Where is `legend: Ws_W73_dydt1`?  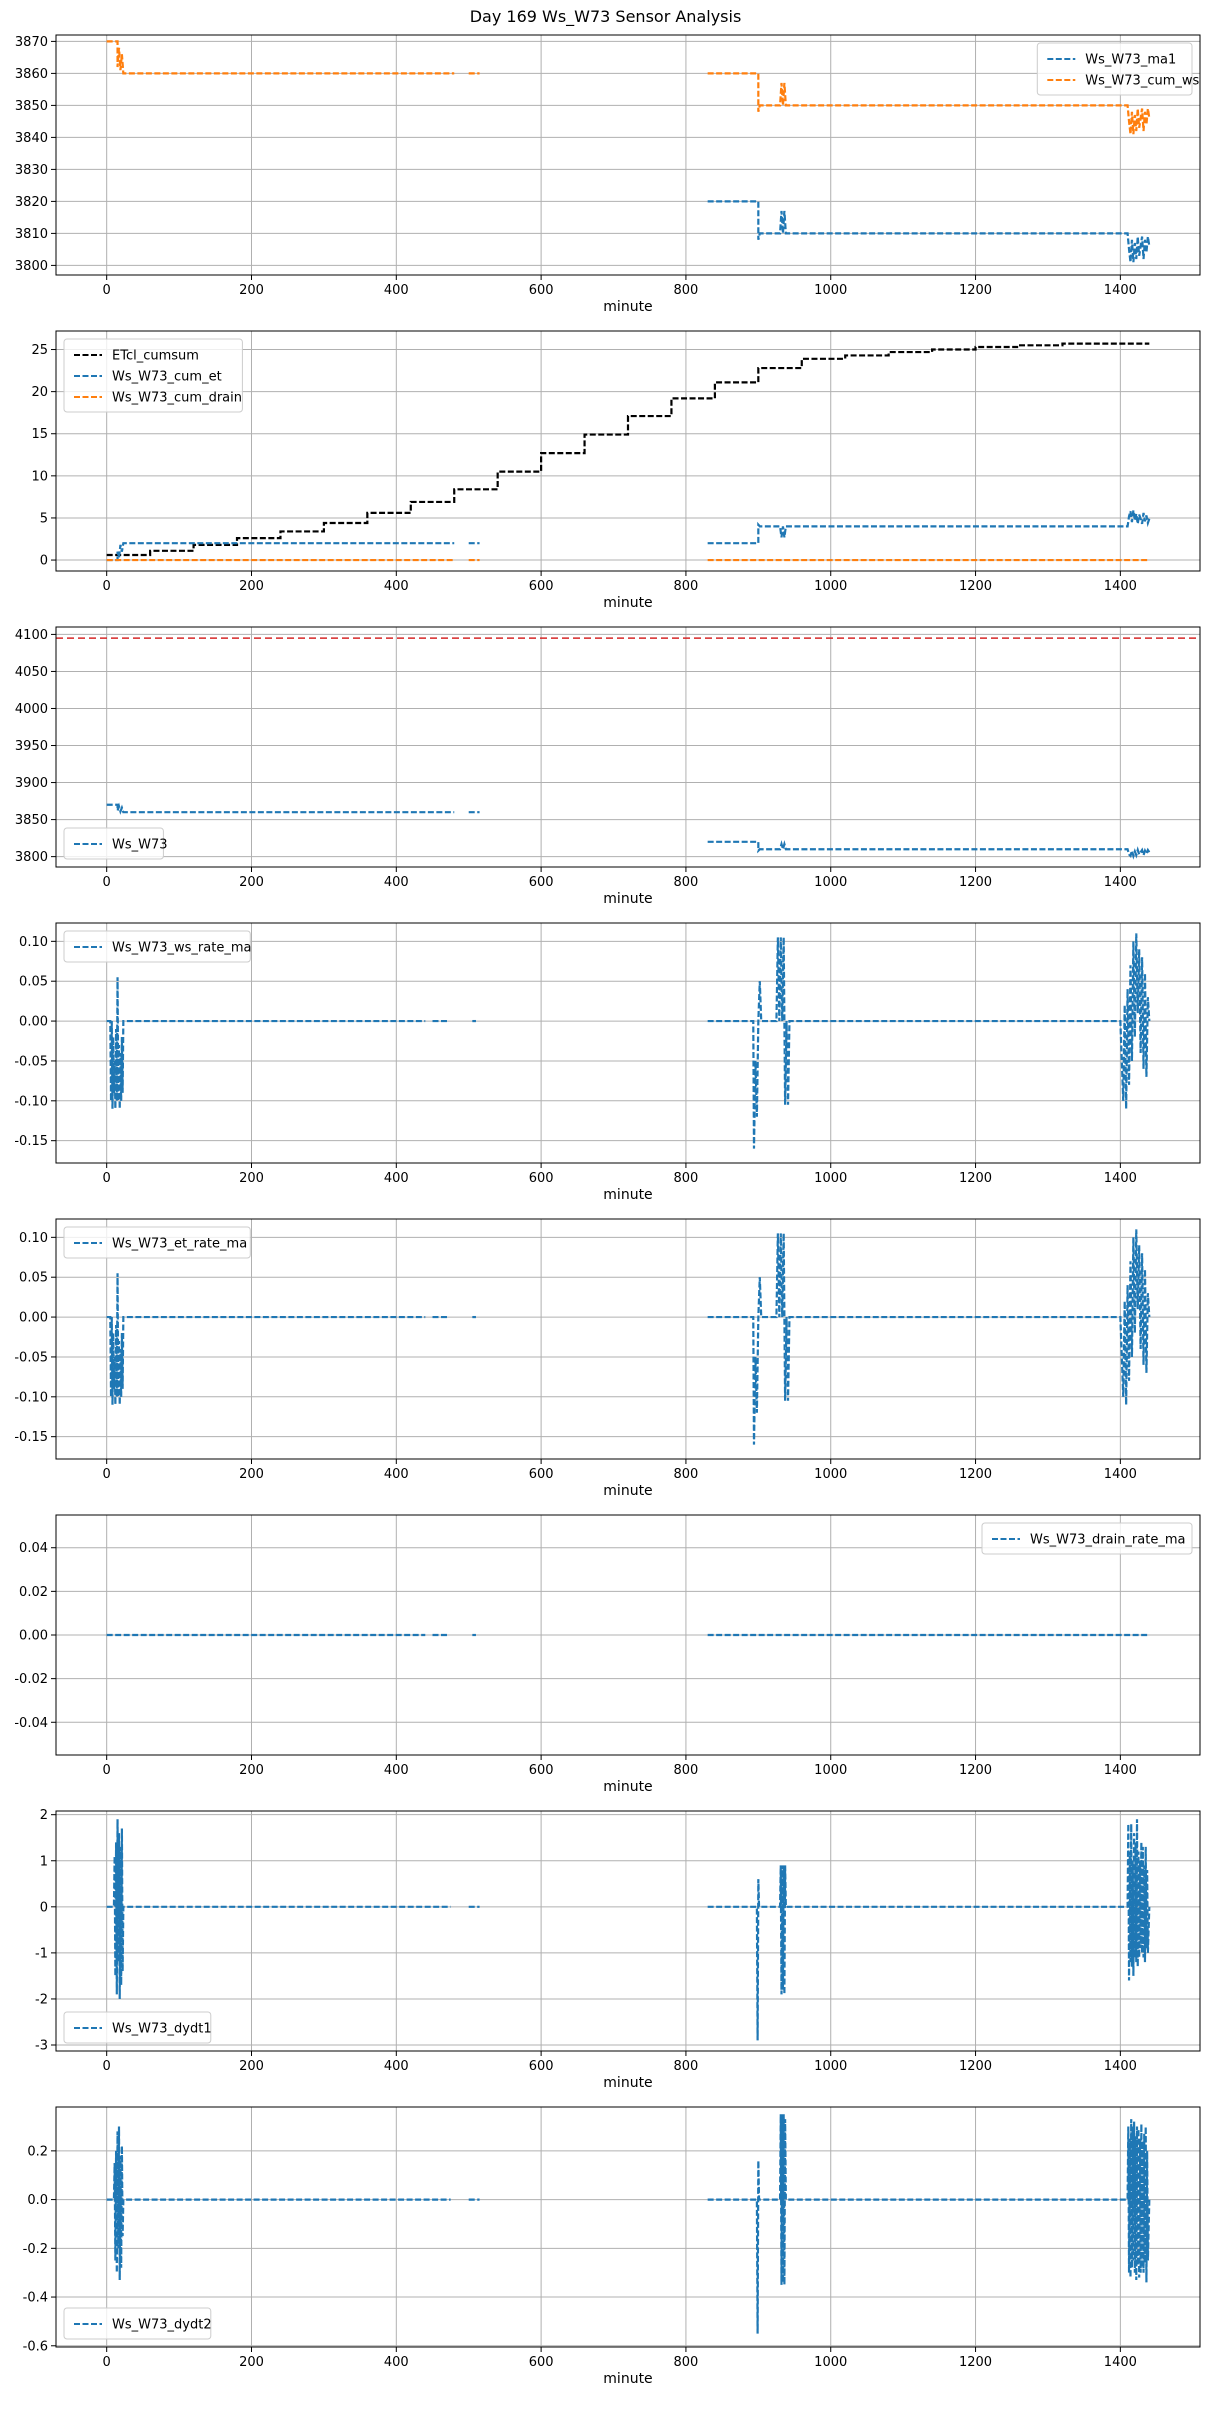 legend: Ws_W73_dydt1 is located at coordinates (137, 2027).